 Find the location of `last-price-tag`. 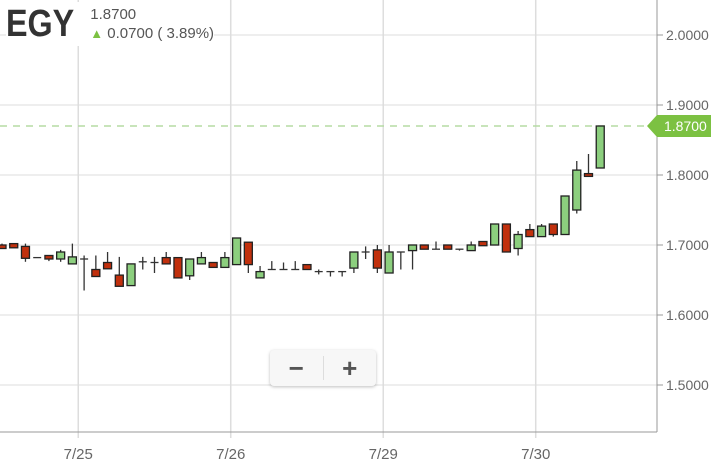

last-price-tag is located at coordinates (679, 126).